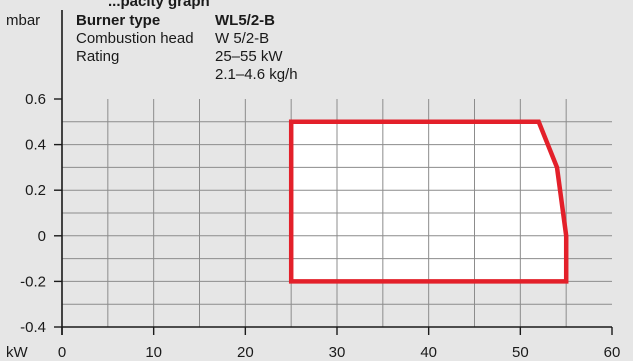  Describe the element at coordinates (97, 56) in the screenshot. I see `info-label: Rating` at that location.